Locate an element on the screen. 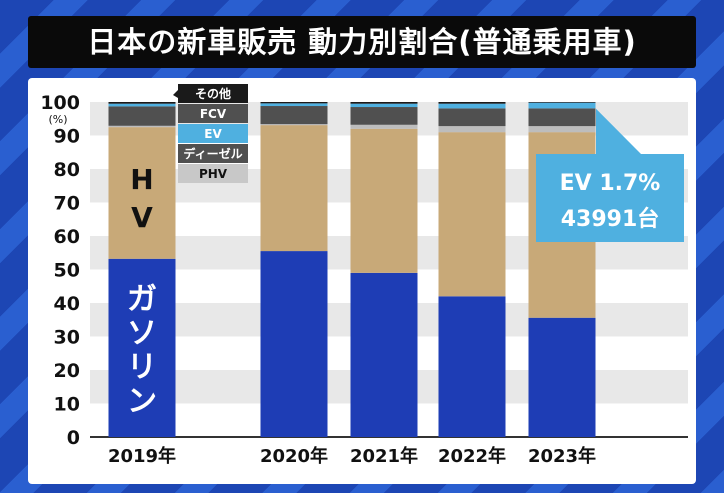  hv-label-v: V is located at coordinates (142, 217).